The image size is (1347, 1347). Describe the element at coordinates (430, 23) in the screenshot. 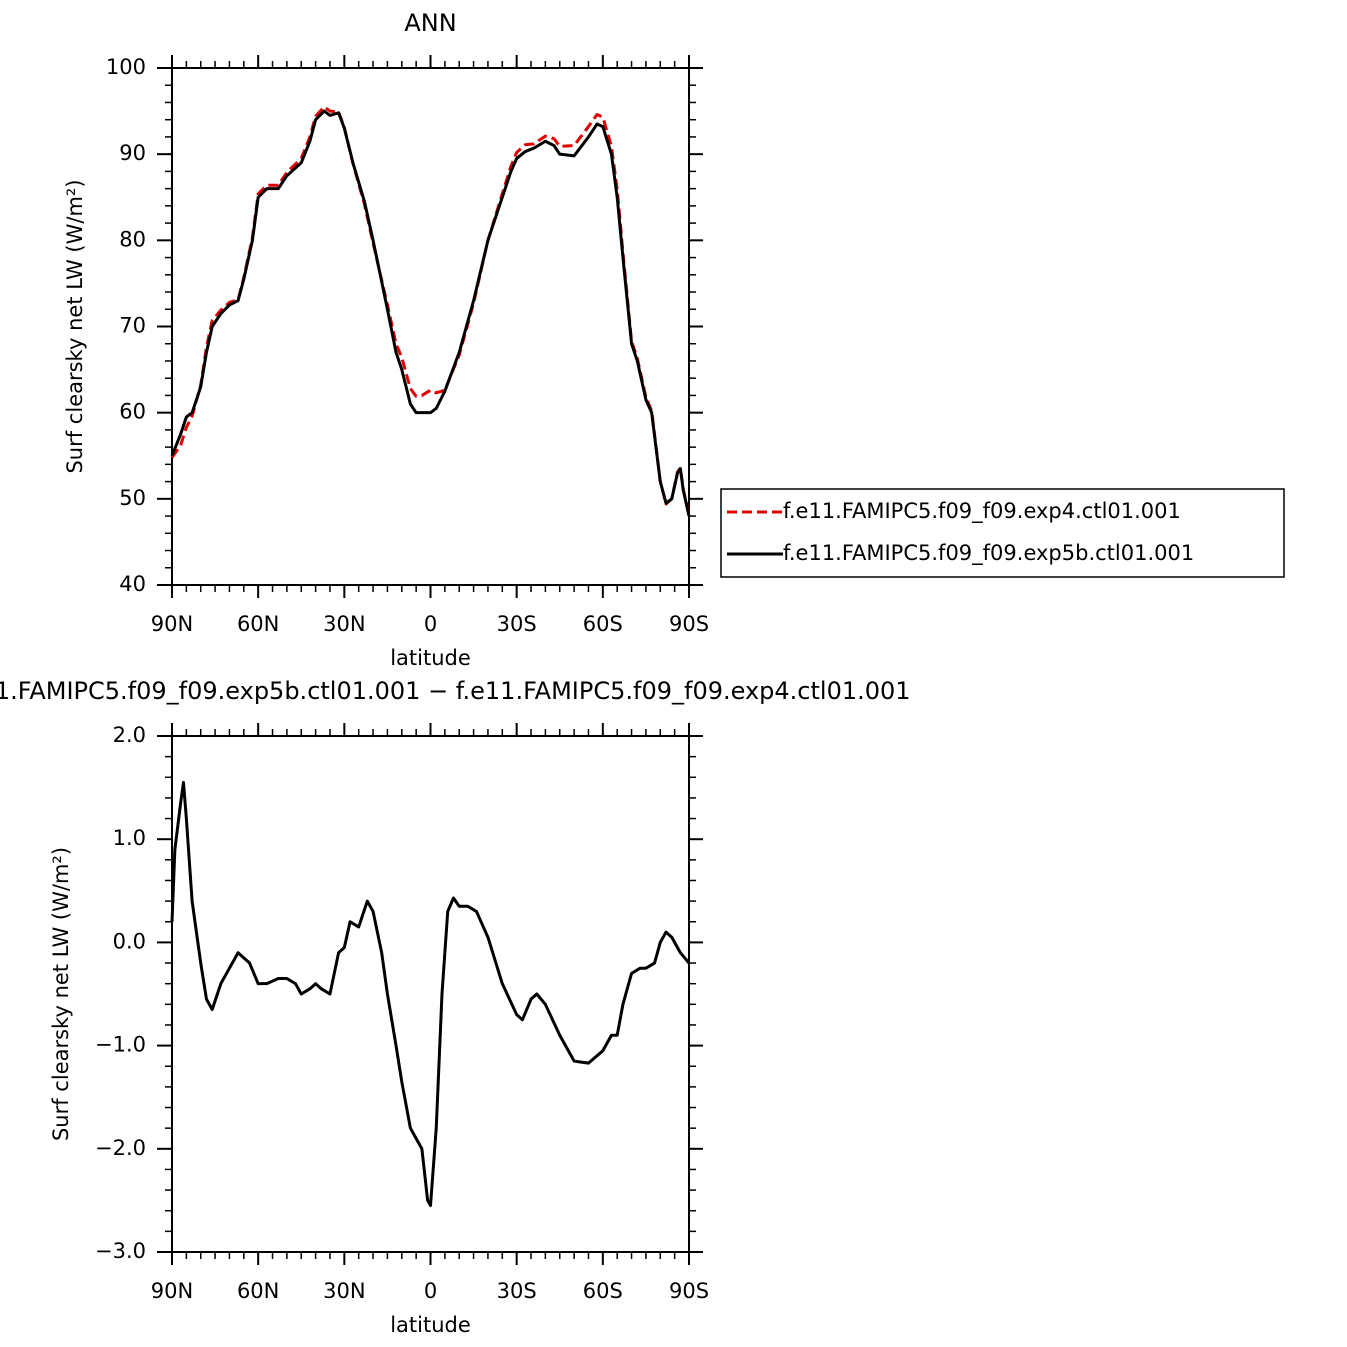

I see `chart-title: ANN` at that location.